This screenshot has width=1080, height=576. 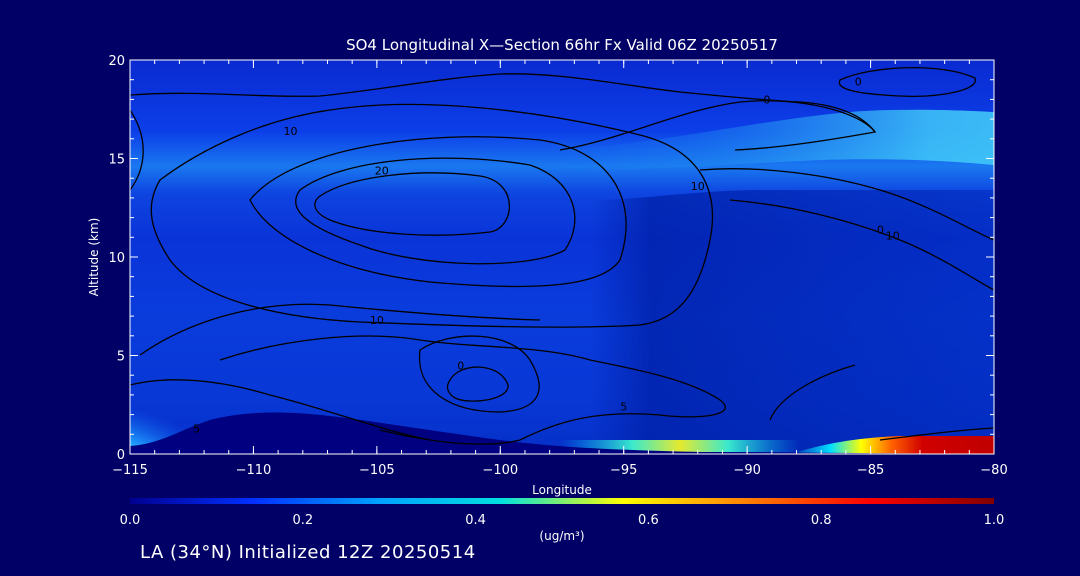 I want to click on contour-0-top, so click(x=503, y=112).